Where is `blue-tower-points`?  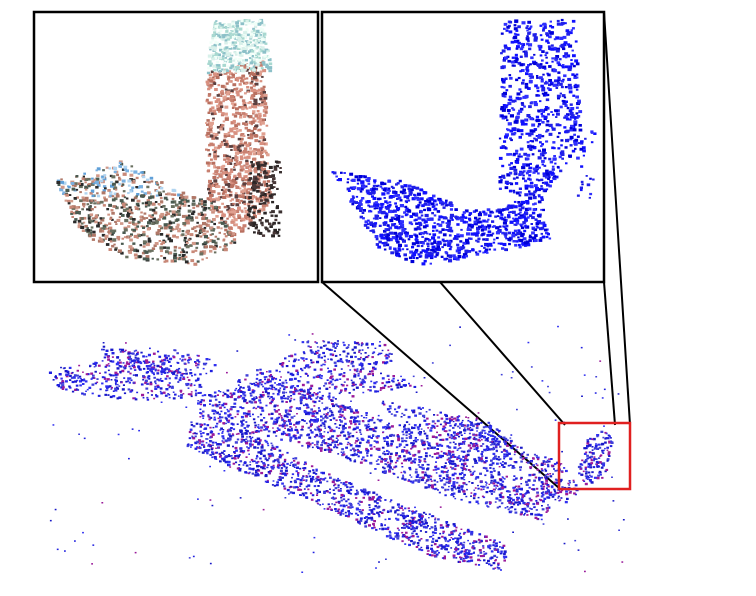
blue-tower-points is located at coordinates (464, 142).